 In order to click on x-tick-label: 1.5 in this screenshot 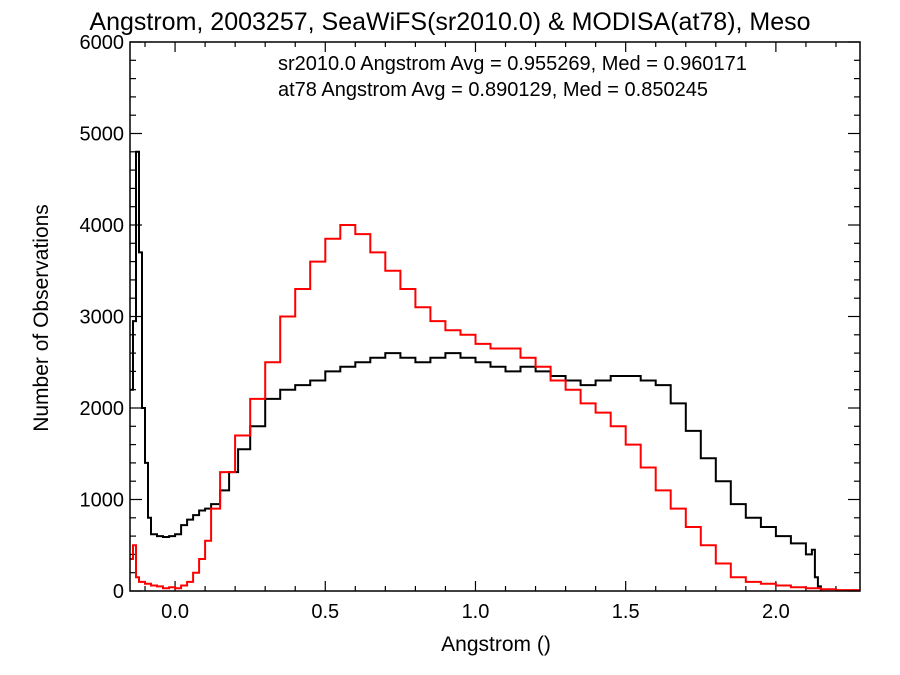, I will do `click(626, 612)`.